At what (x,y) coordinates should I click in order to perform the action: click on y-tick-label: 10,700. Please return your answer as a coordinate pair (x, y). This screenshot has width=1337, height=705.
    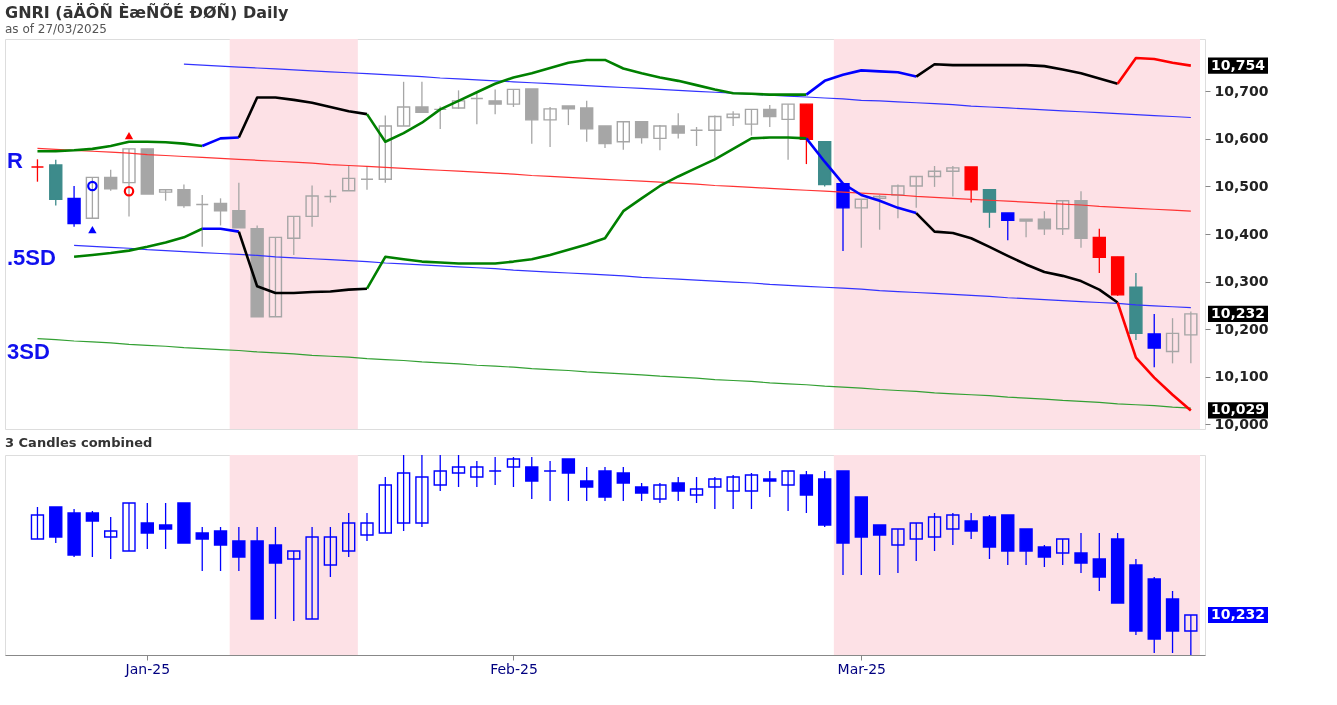
    Looking at the image, I should click on (1241, 90).